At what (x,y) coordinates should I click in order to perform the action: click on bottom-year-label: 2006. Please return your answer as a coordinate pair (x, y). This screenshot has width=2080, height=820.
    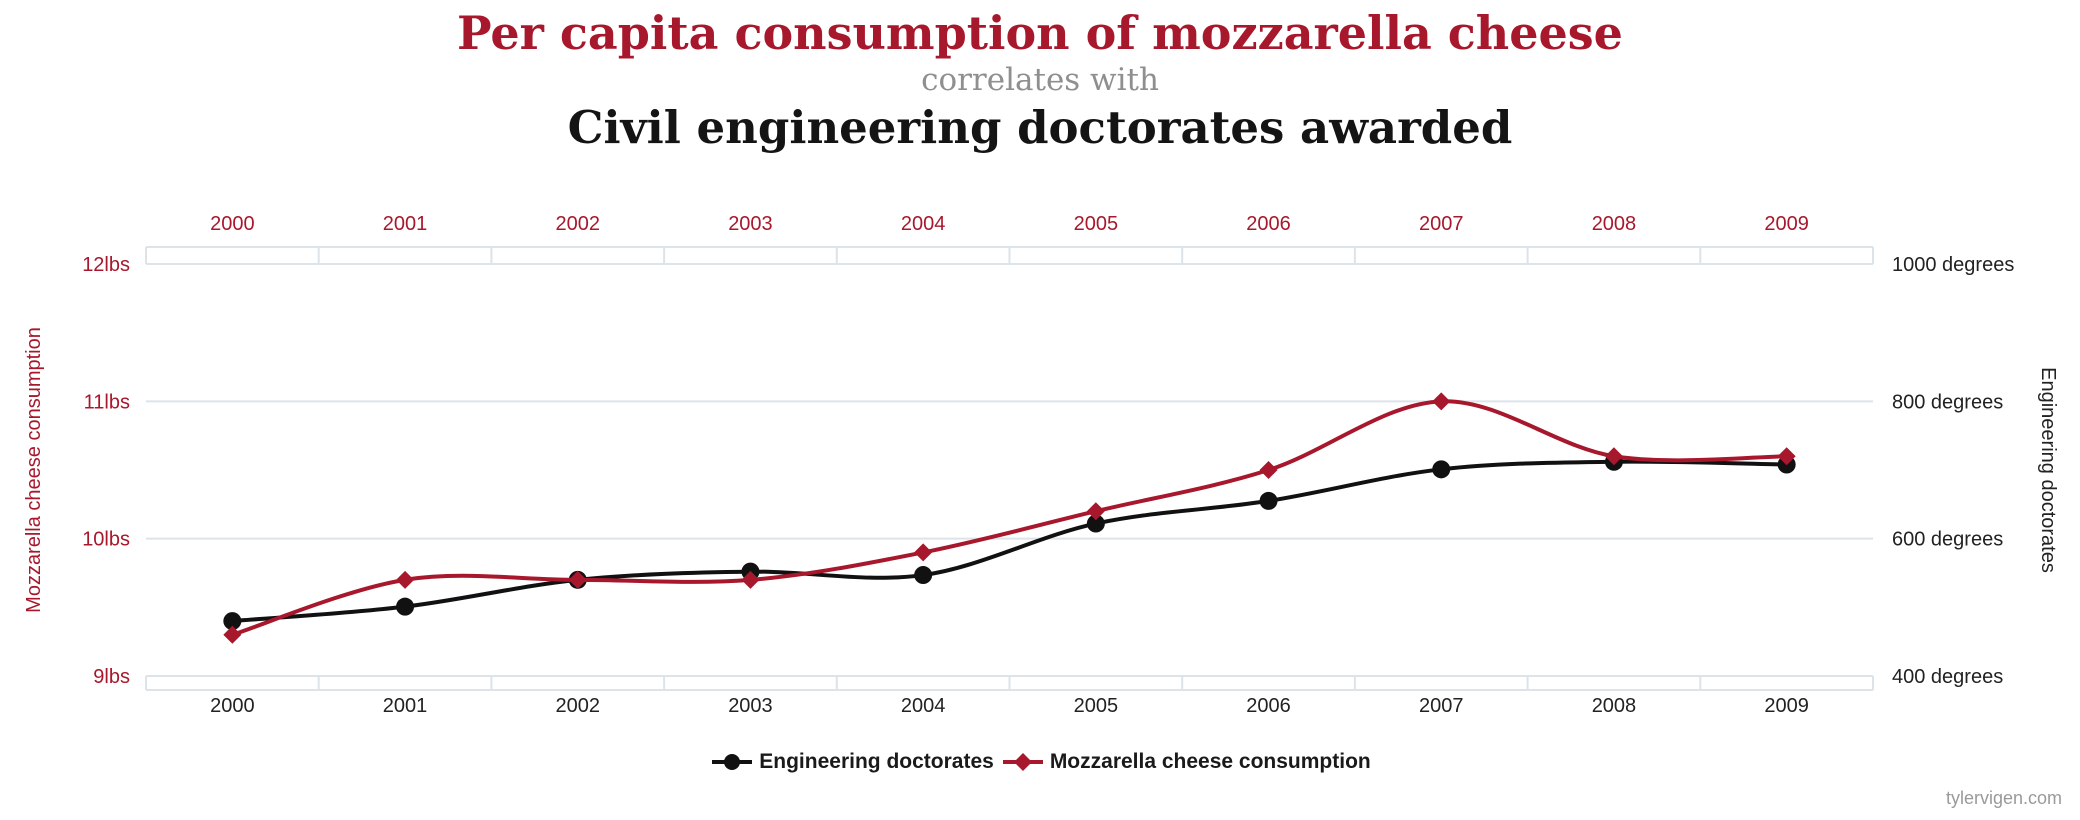
    Looking at the image, I should click on (1268, 706).